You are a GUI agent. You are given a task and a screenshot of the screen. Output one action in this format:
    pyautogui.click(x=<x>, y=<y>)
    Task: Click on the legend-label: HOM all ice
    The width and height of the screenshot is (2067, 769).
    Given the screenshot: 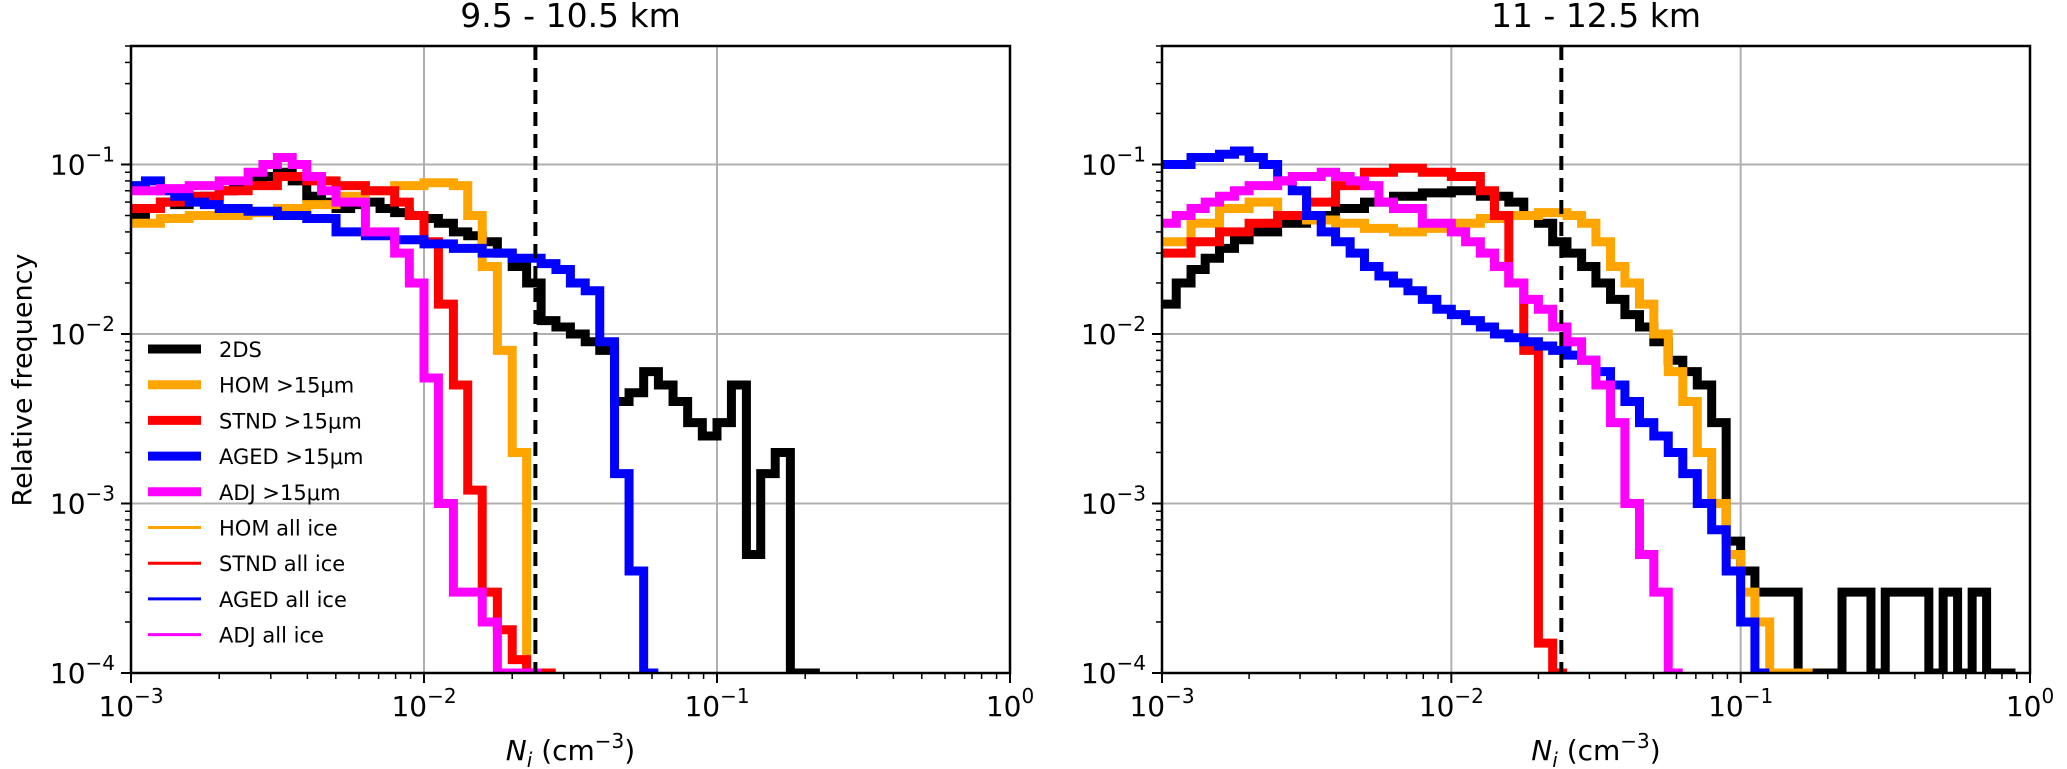 What is the action you would take?
    pyautogui.click(x=278, y=529)
    